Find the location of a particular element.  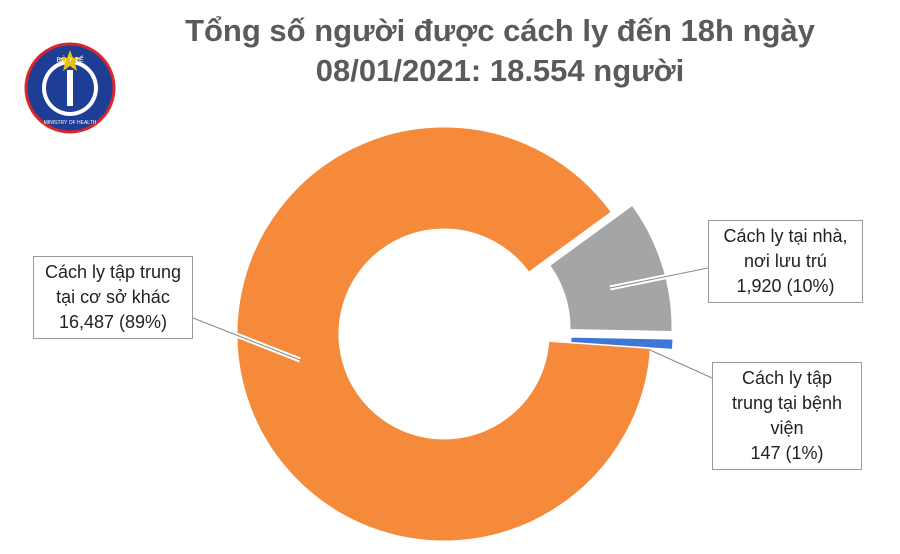

logo-text: MINISTRY OF HEALTH is located at coordinates (70, 123).